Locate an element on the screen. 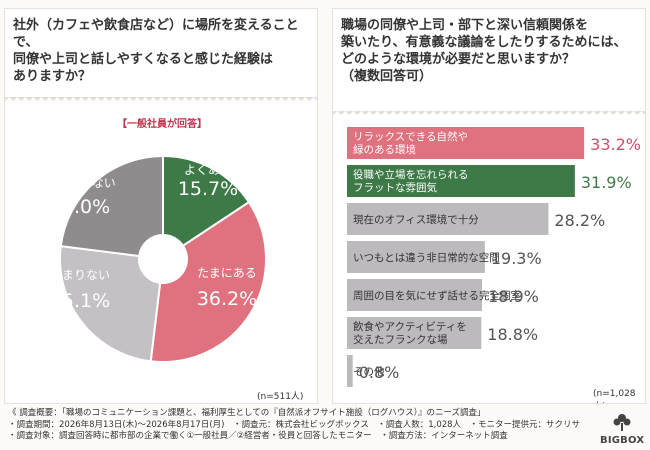  bar-value: 0.8% is located at coordinates (379, 372).